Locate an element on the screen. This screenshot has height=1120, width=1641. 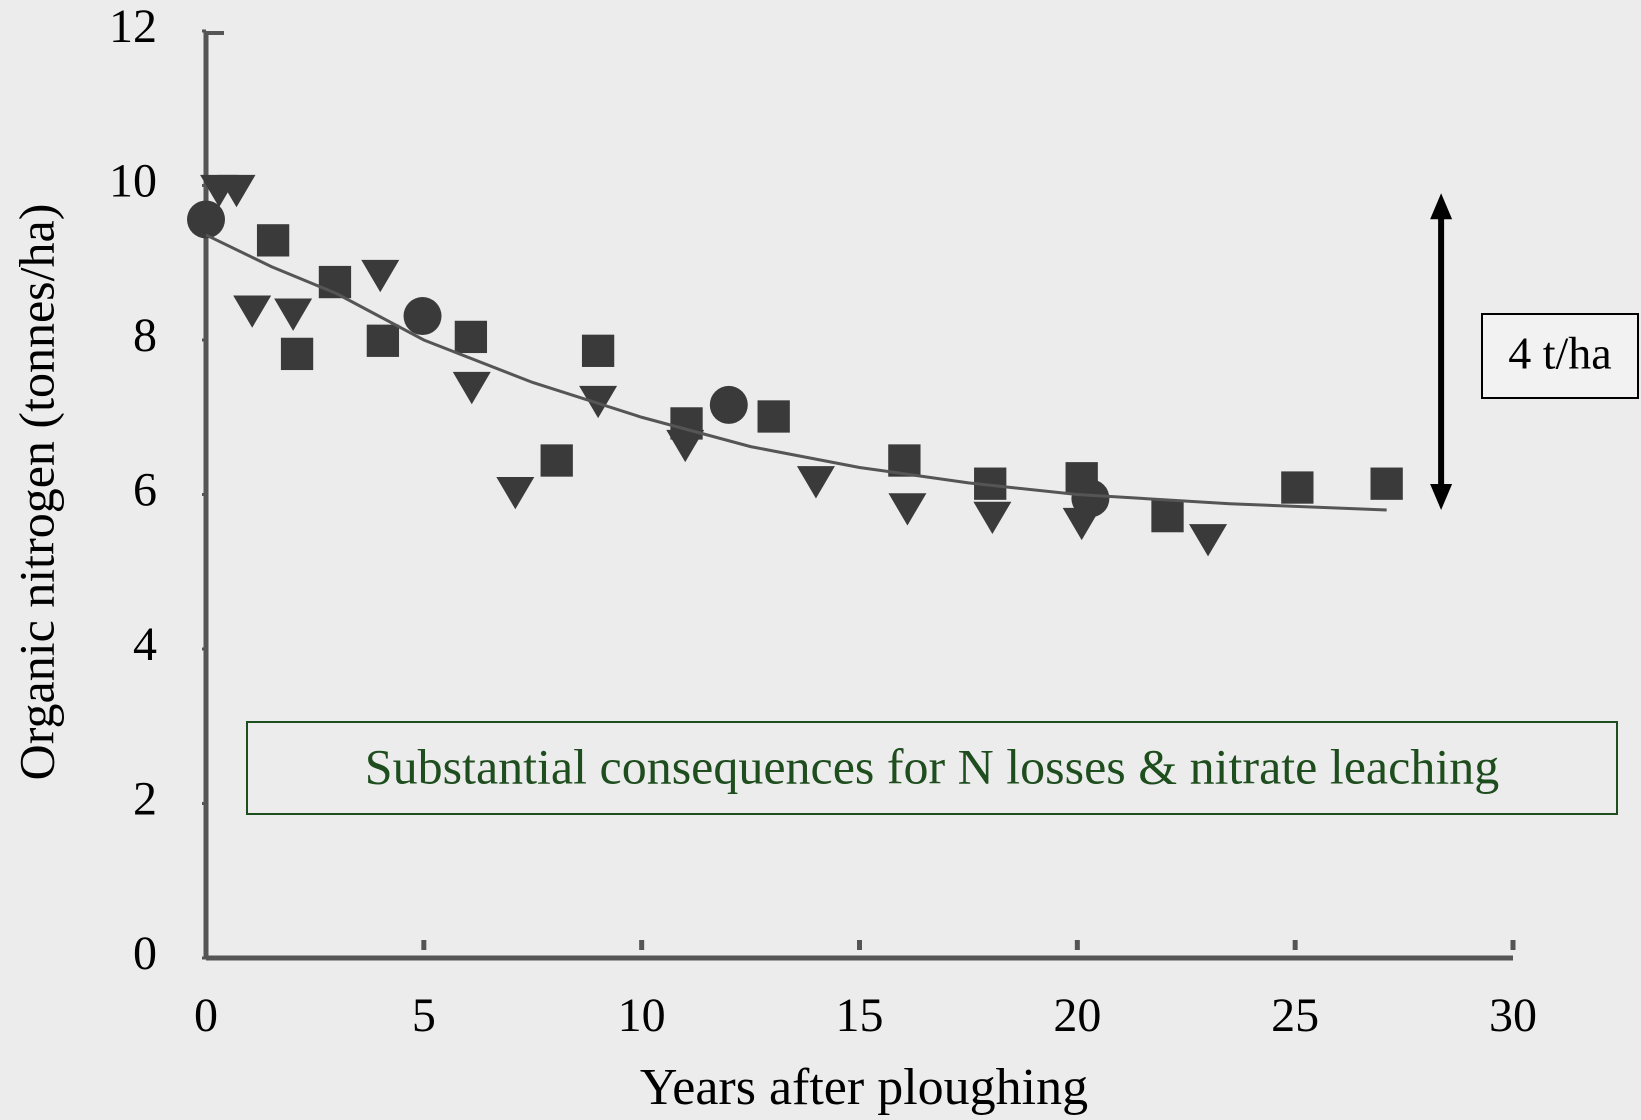
y-tick-label: 12 is located at coordinates (133, 26).